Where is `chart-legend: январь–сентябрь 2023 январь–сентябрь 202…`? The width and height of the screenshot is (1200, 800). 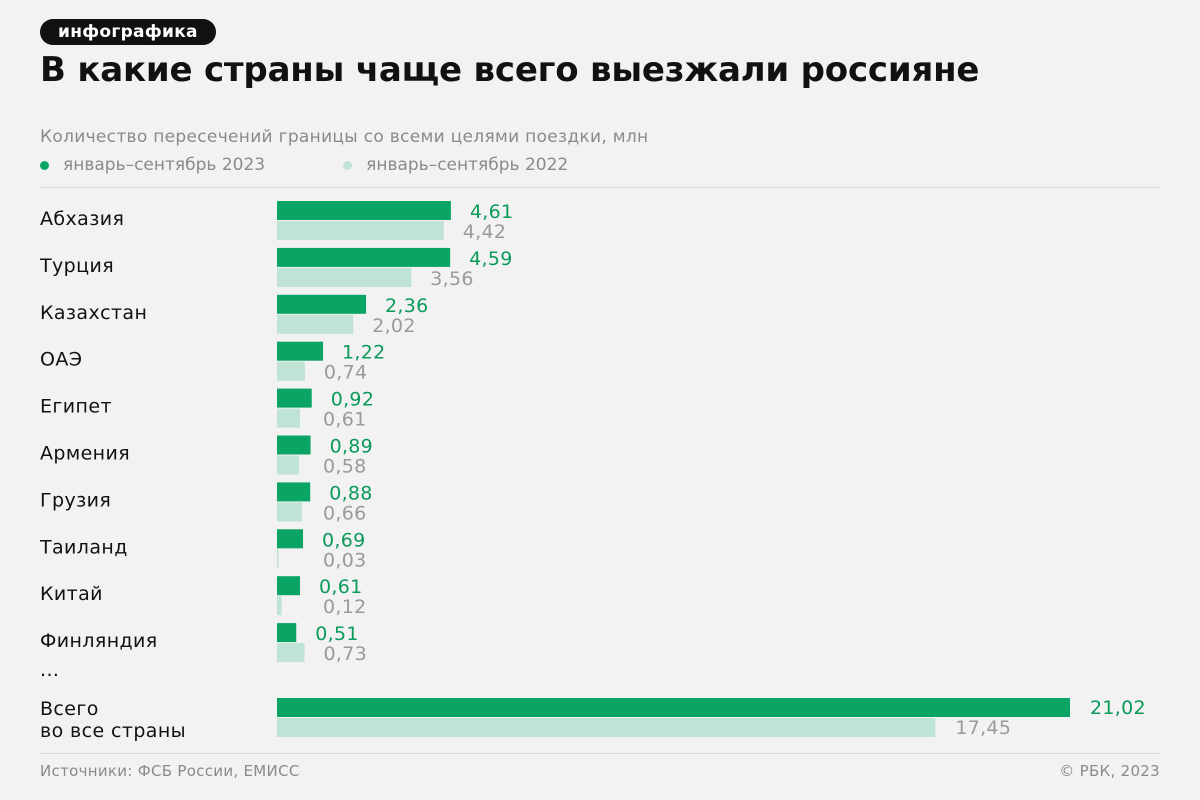 chart-legend: январь–сентябрь 2023 январь–сентябрь 202… is located at coordinates (304, 165).